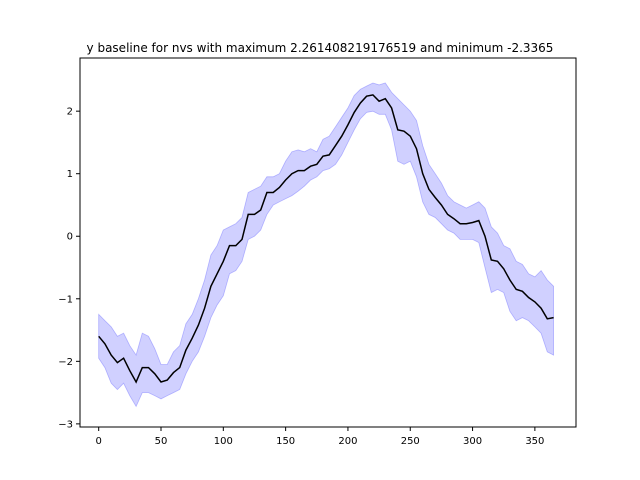 This screenshot has height=480, width=640. What do you see at coordinates (99, 441) in the screenshot?
I see `x-tick-label: 0` at bounding box center [99, 441].